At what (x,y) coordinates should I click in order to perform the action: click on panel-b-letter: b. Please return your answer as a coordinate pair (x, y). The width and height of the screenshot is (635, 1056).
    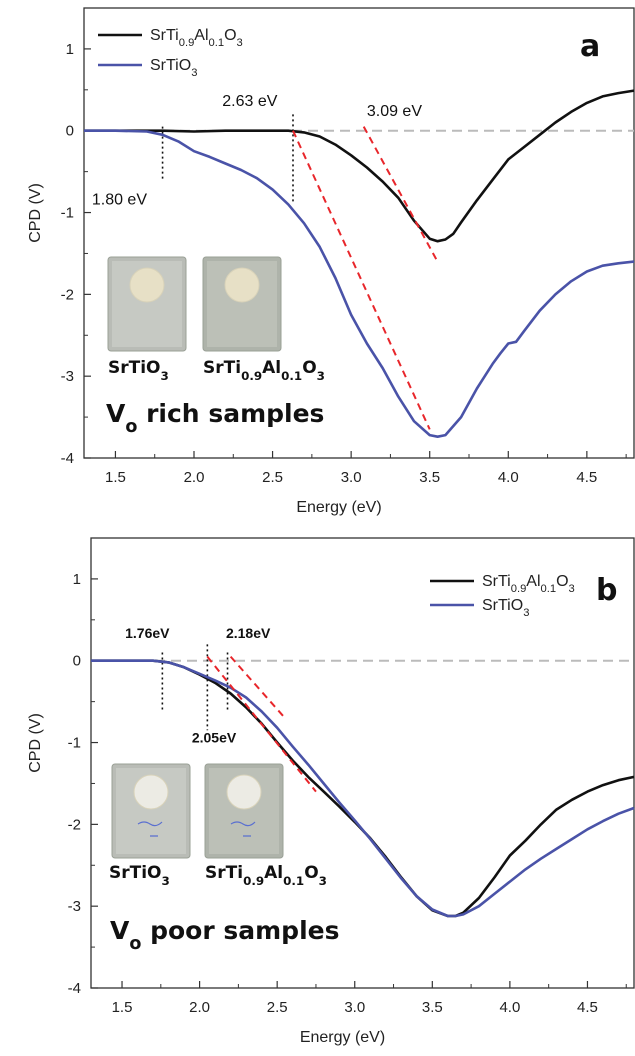
    Looking at the image, I should click on (606, 590).